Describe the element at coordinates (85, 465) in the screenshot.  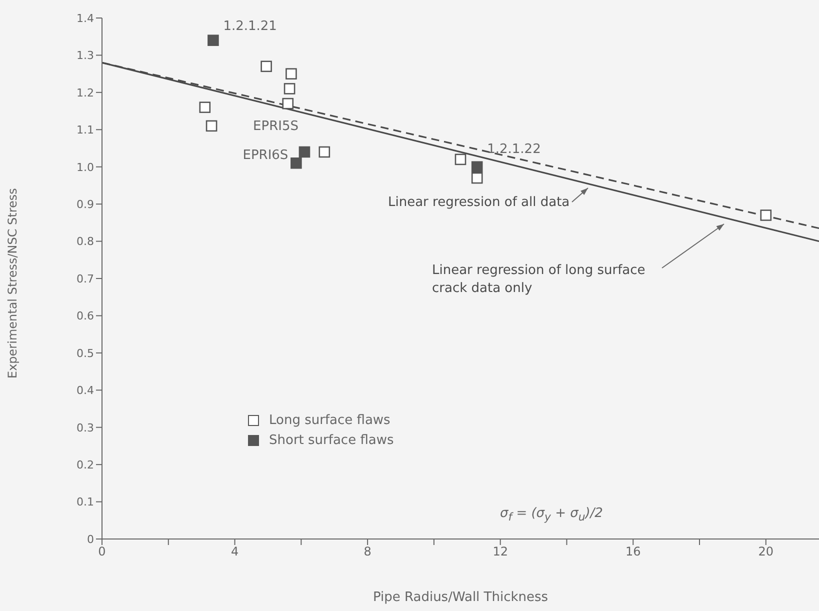
I see `y-tick-label: 0.2` at that location.